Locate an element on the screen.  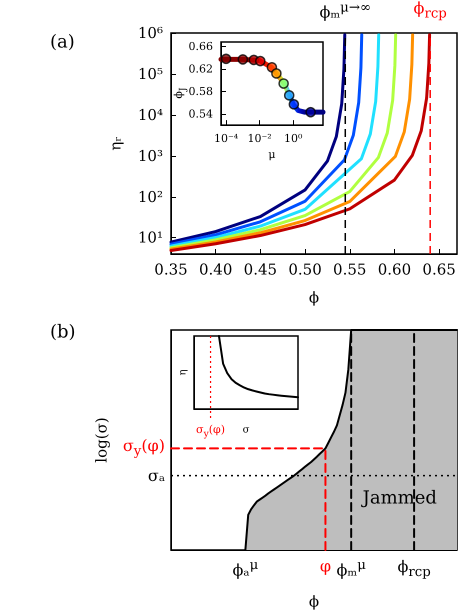
x-tick-label: ϕ$_{rcp}$ is located at coordinates (414, 568).